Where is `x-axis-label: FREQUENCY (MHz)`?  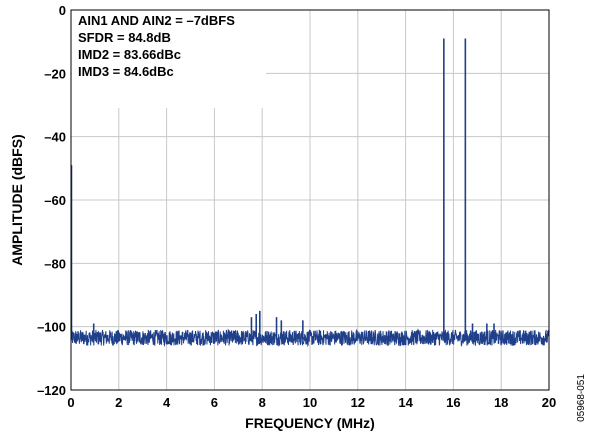
x-axis-label: FREQUENCY (MHz) is located at coordinates (310, 423).